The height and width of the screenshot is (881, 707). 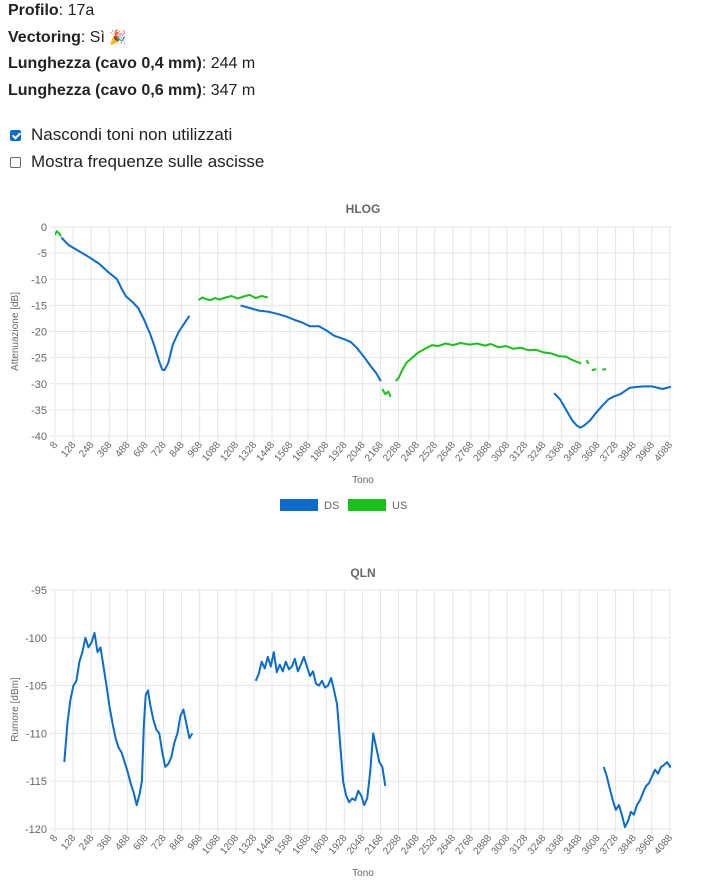 What do you see at coordinates (105, 63) in the screenshot?
I see `info-label: Lunghezza (cavo 0,4 mm)` at bounding box center [105, 63].